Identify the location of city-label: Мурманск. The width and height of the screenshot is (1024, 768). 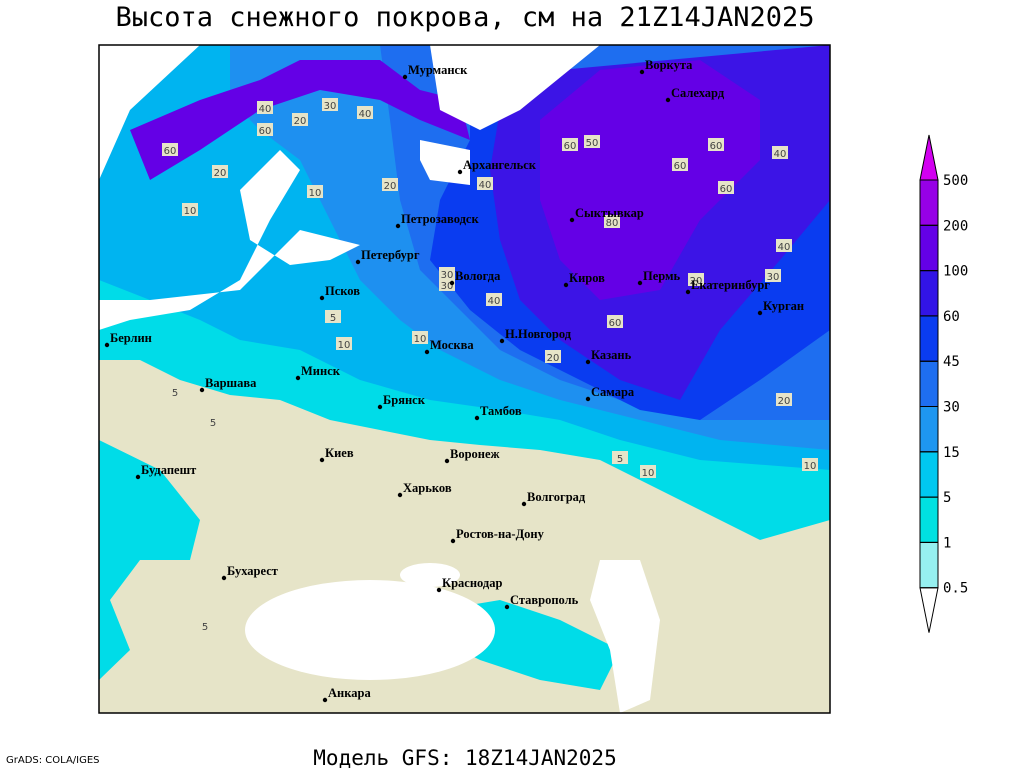
(438, 70).